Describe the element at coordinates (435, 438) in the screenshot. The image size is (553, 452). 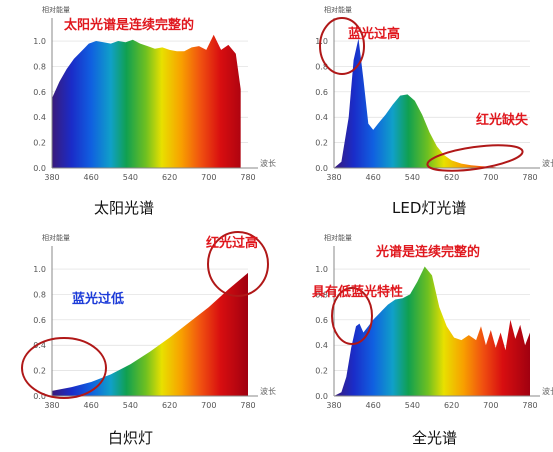
I see `chart-caption: 全光谱` at that location.